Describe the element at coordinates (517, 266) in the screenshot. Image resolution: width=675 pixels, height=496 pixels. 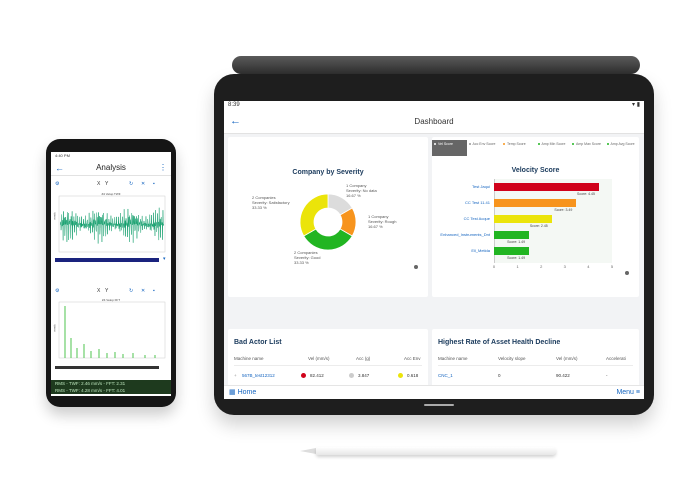
I see `x-tick-label: 1` at that location.